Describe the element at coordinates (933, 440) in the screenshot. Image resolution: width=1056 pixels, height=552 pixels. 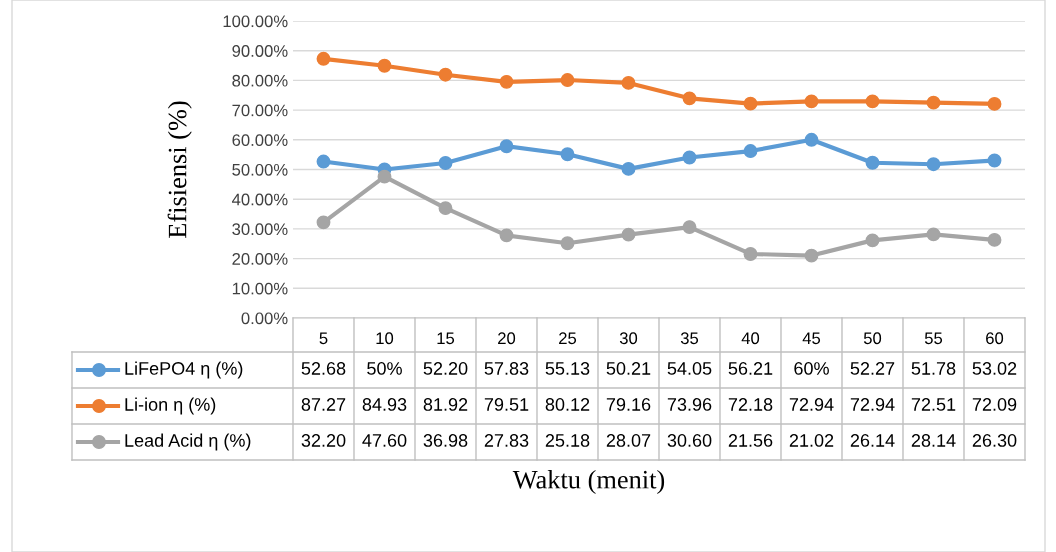
I see `data-label: 28.14` at that location.